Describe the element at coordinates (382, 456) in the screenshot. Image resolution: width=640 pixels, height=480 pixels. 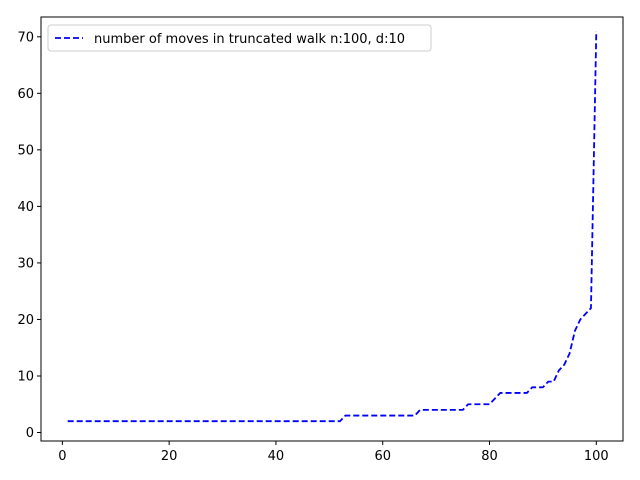
I see `x-tick-label: 60` at that location.